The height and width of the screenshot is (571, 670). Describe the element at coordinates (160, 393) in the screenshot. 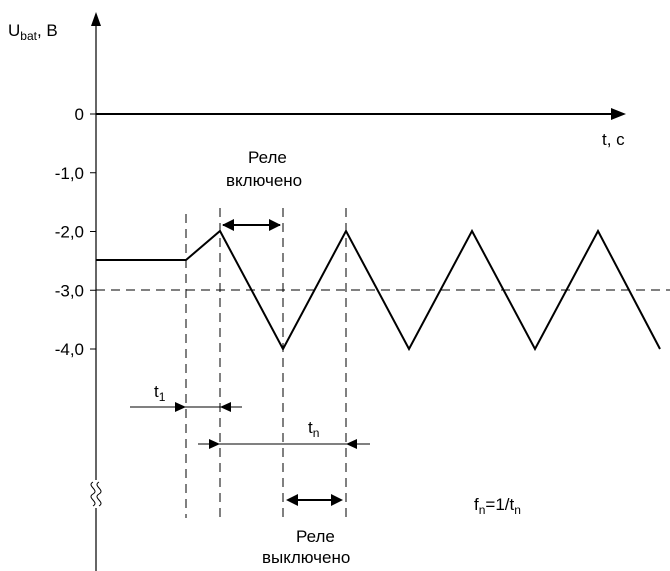

I see `t1-label: t1` at that location.